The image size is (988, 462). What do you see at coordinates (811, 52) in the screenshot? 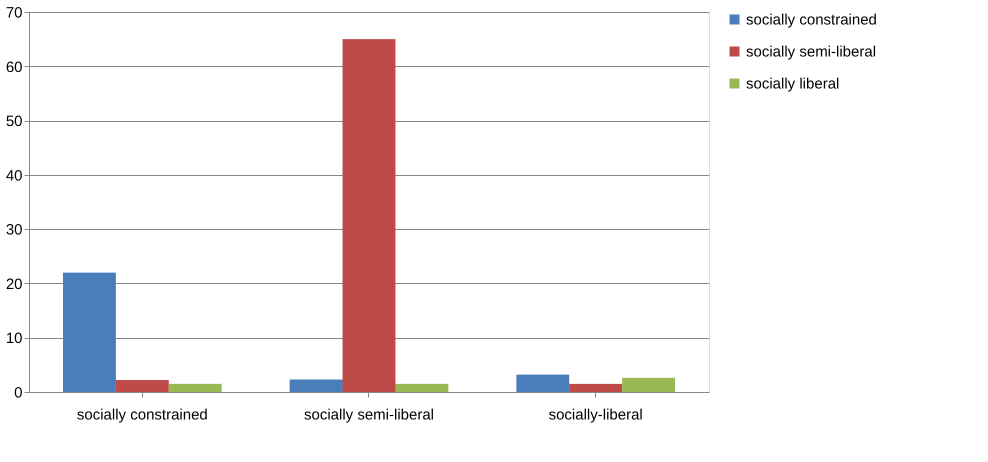
I see `legend-label: socially semi-liberal` at bounding box center [811, 52].